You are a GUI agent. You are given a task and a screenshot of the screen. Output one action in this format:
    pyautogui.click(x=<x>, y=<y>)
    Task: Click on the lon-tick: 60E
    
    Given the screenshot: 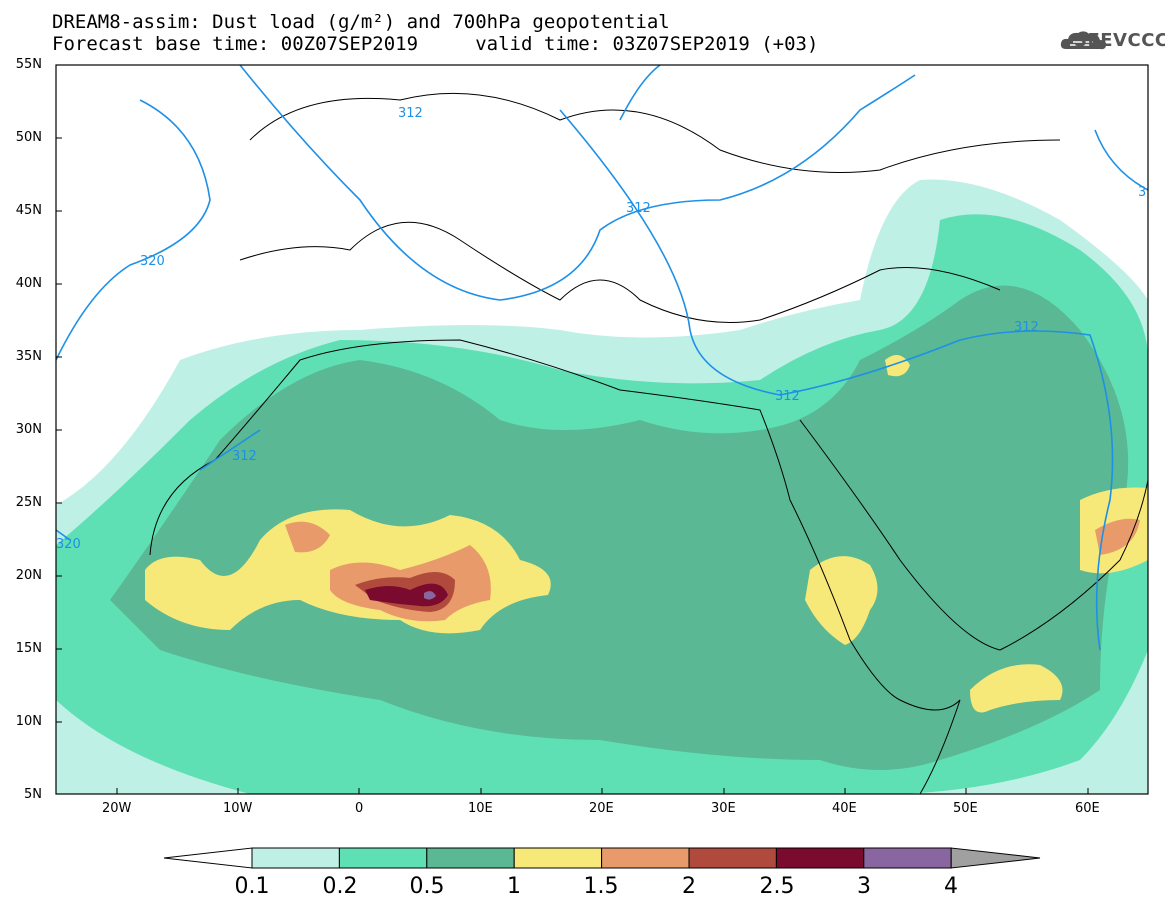 What is the action you would take?
    pyautogui.click(x=1087, y=808)
    